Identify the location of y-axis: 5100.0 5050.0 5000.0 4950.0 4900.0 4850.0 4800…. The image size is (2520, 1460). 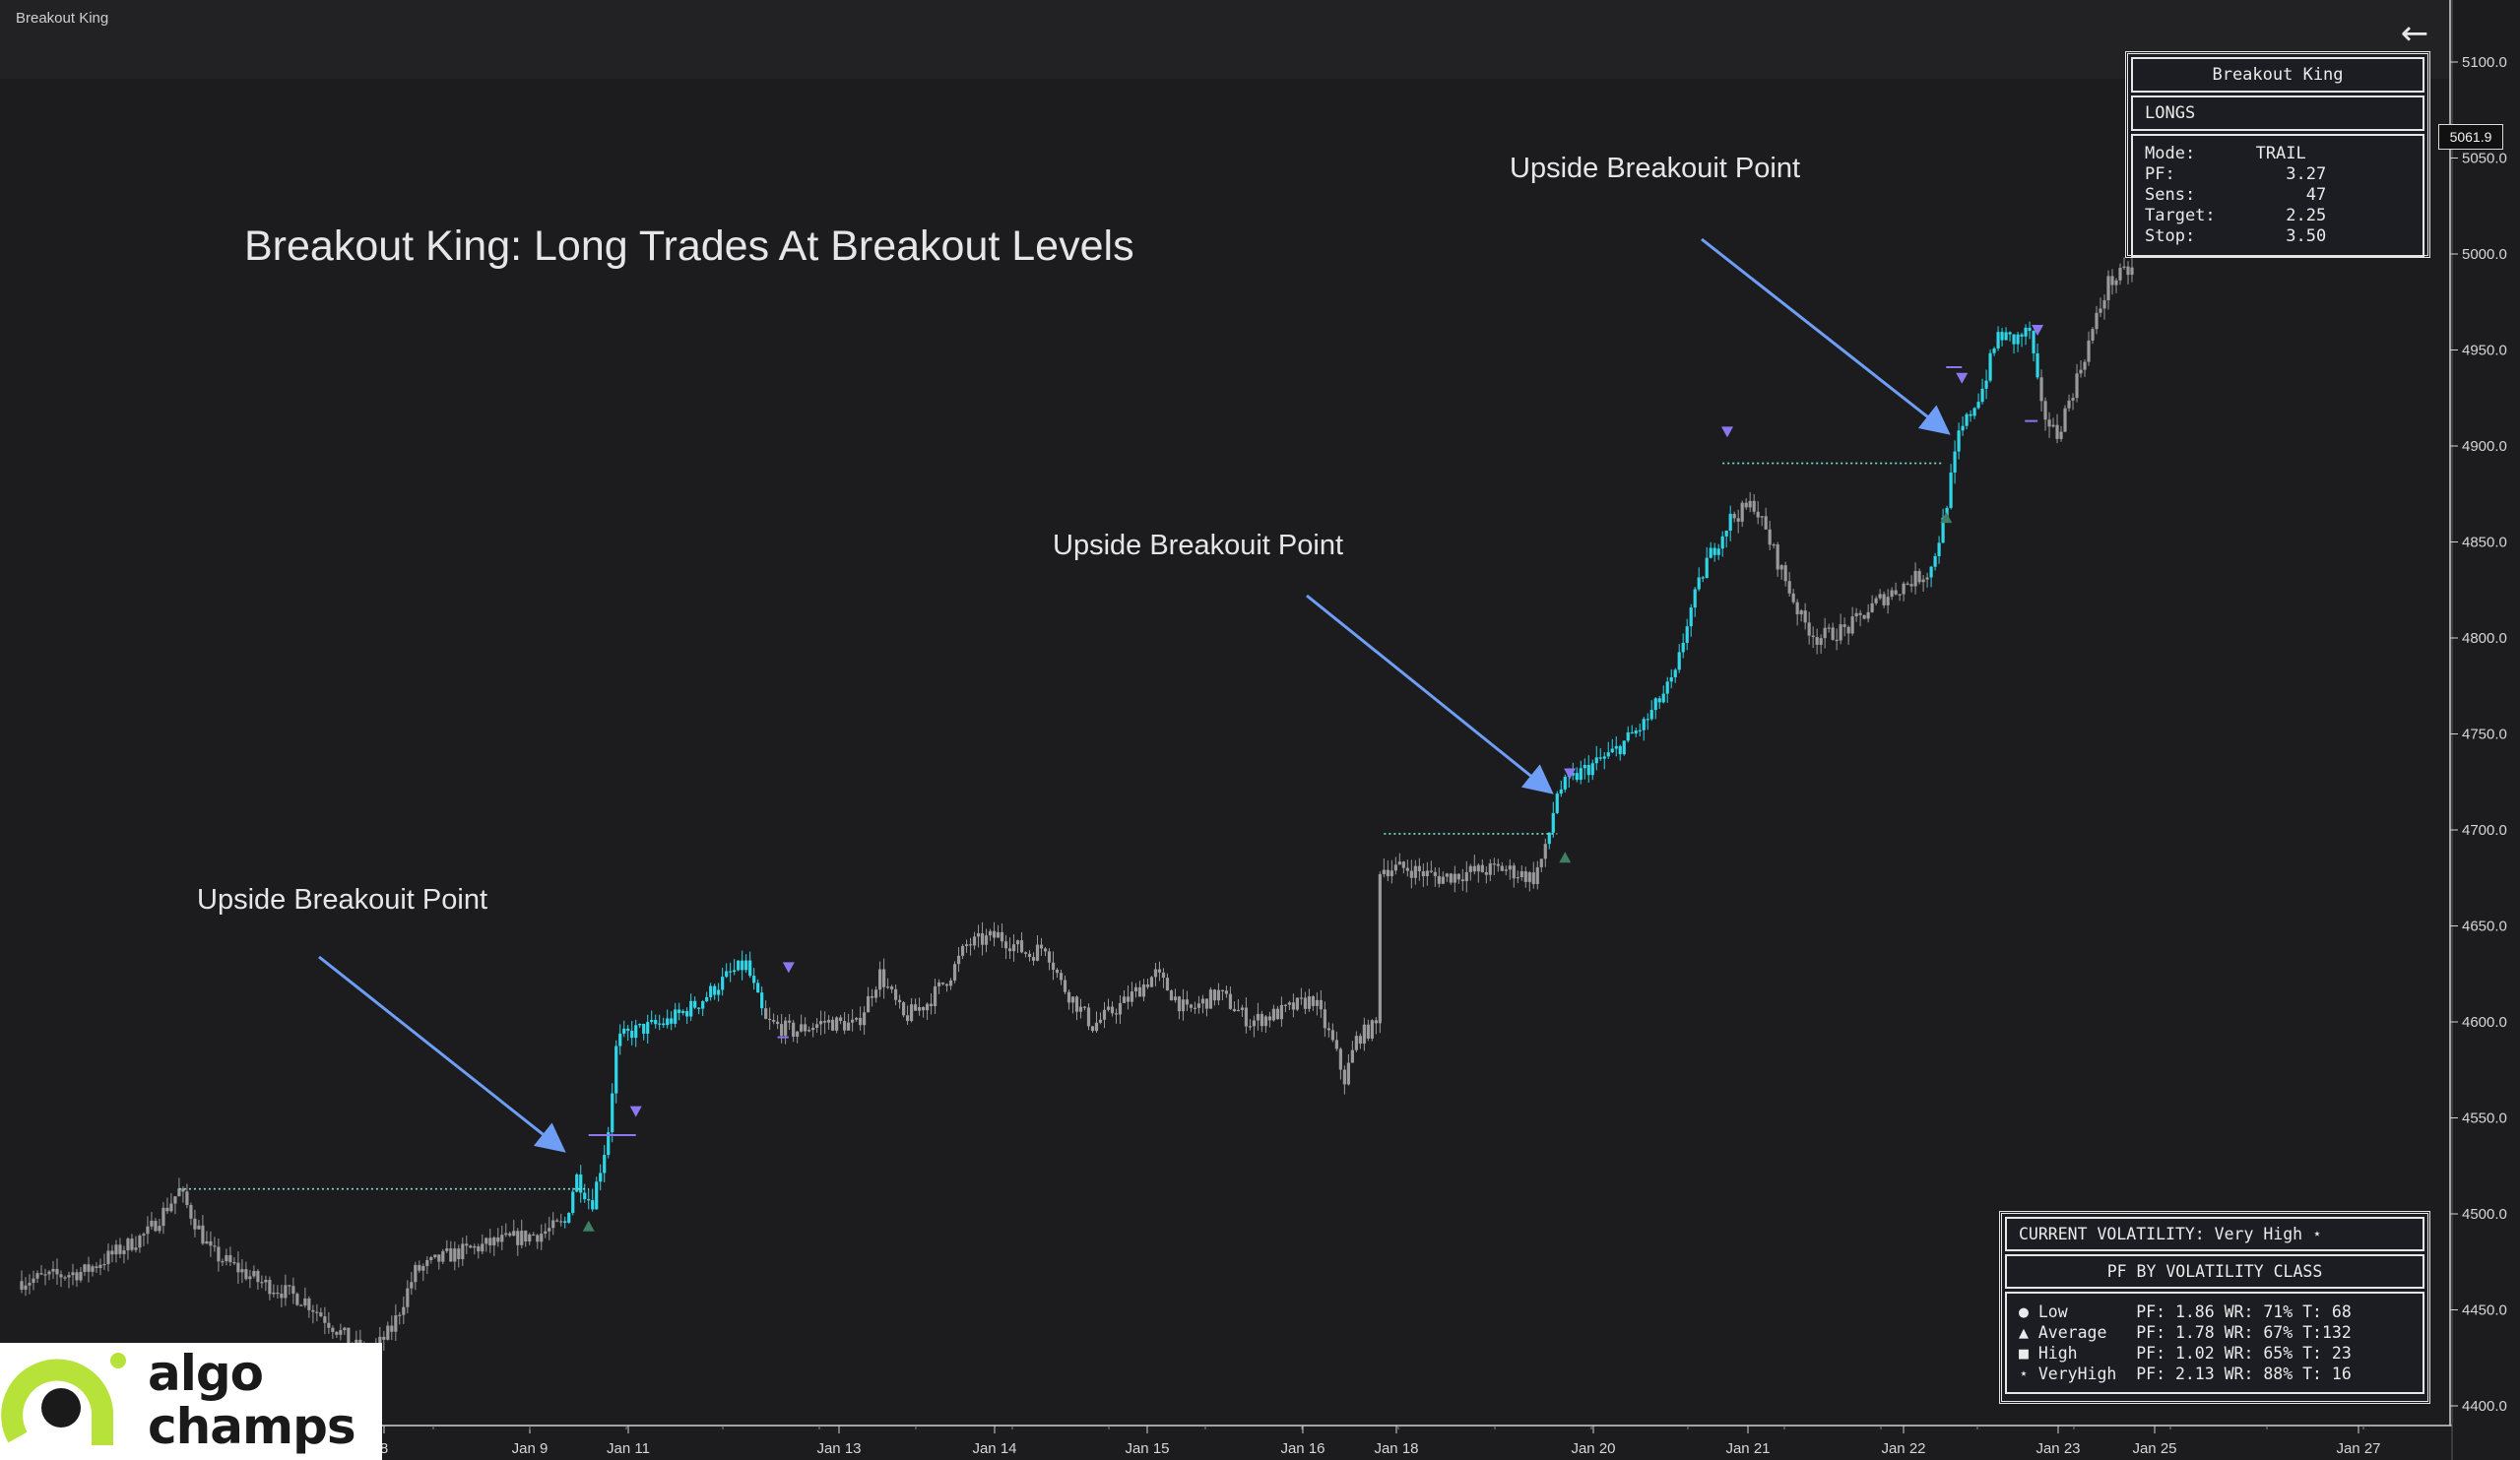
(2478, 734).